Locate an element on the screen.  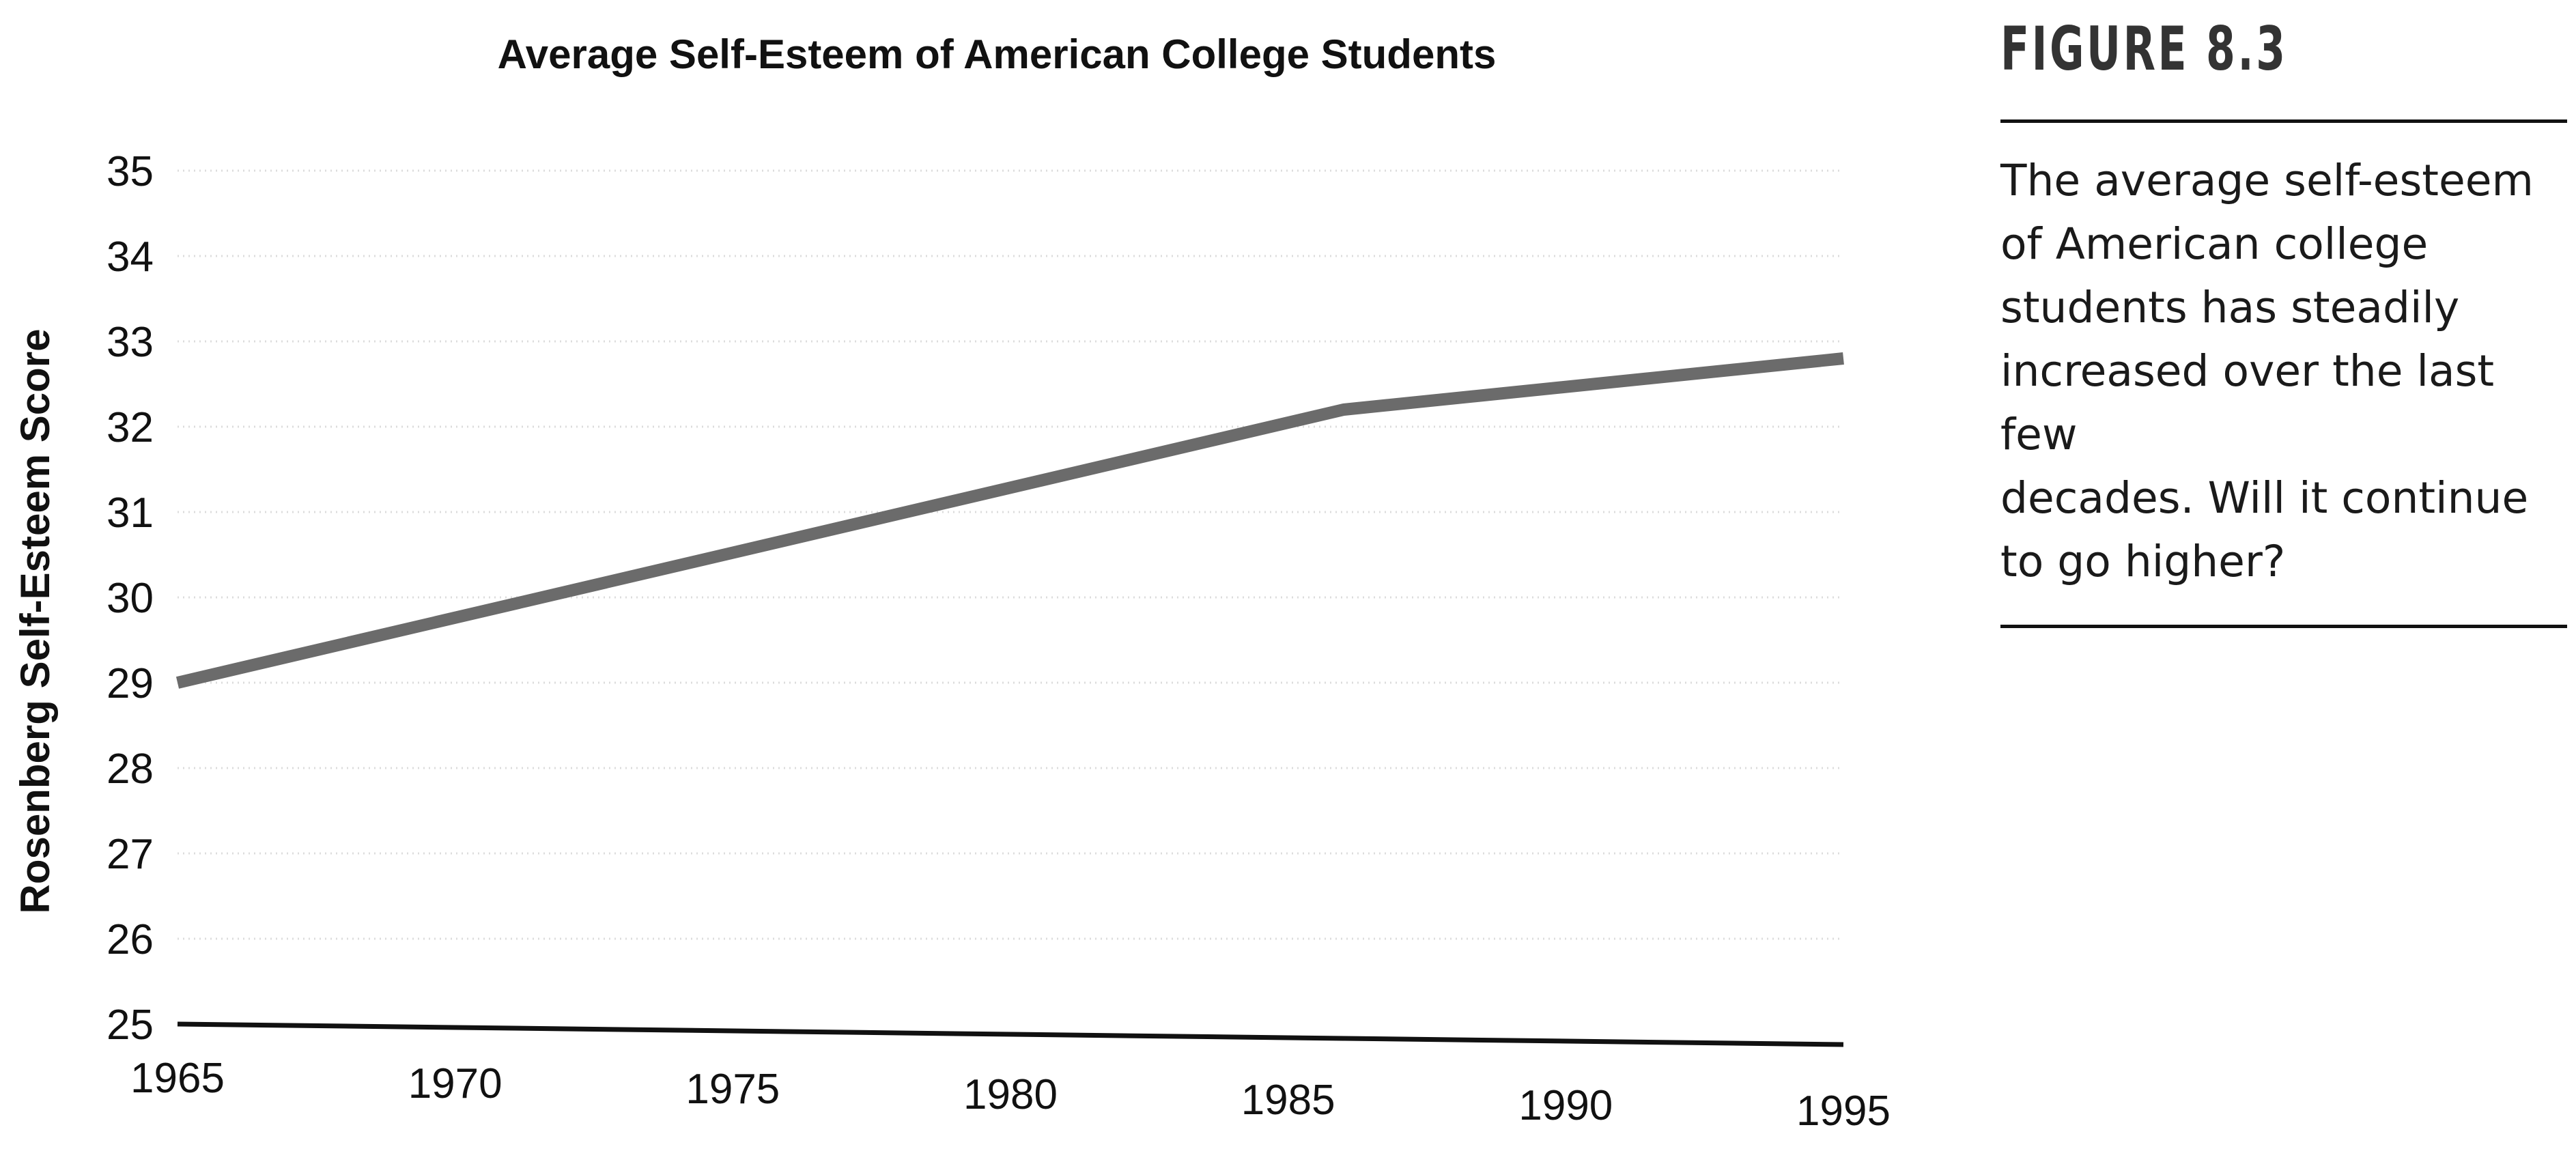
y-tick-label: 26 is located at coordinates (130, 940).